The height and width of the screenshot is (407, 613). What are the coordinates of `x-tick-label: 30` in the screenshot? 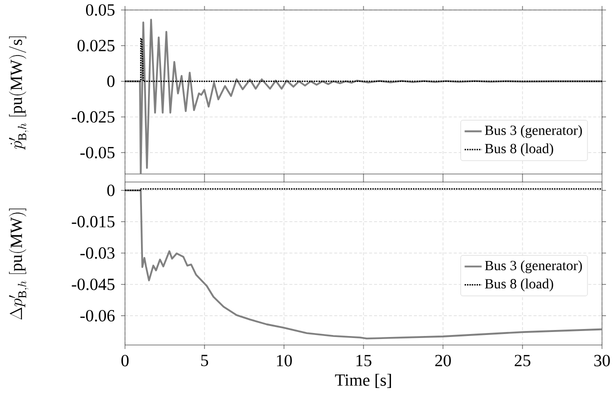 It's located at (602, 360).